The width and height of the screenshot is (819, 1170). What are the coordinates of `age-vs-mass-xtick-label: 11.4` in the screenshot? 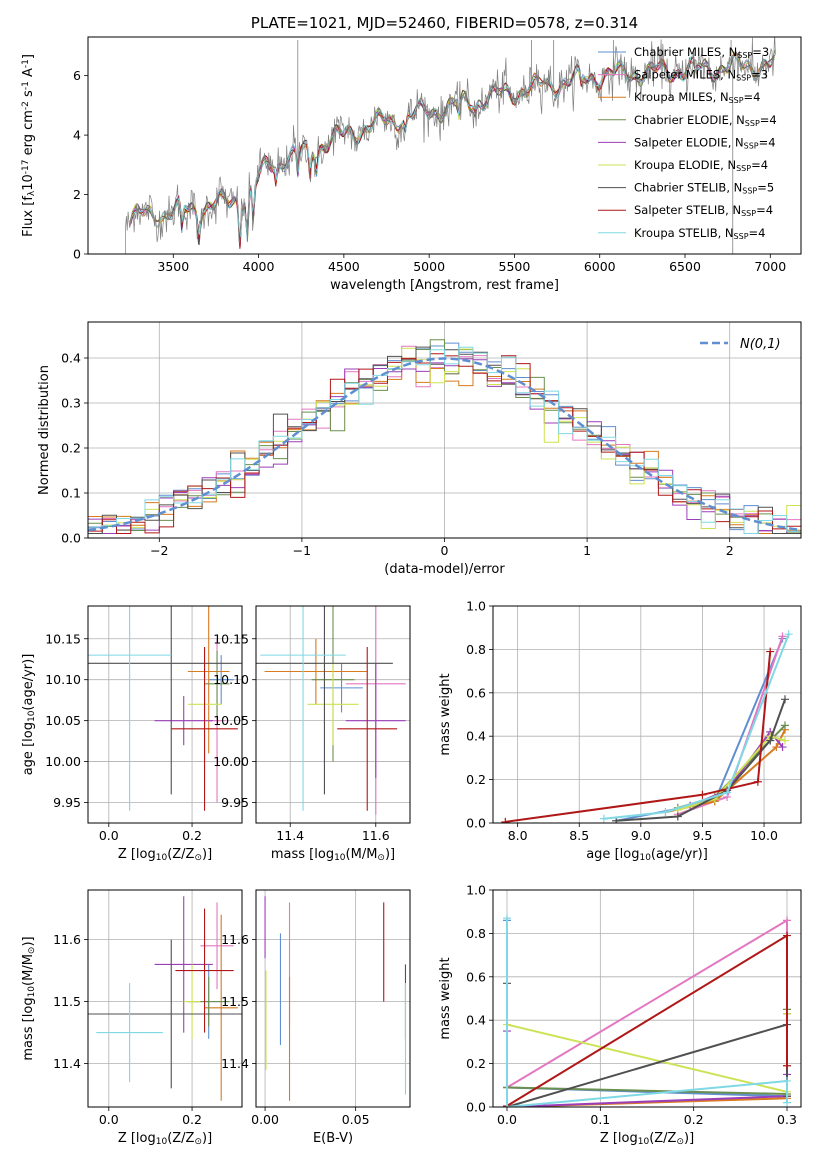 It's located at (290, 835).